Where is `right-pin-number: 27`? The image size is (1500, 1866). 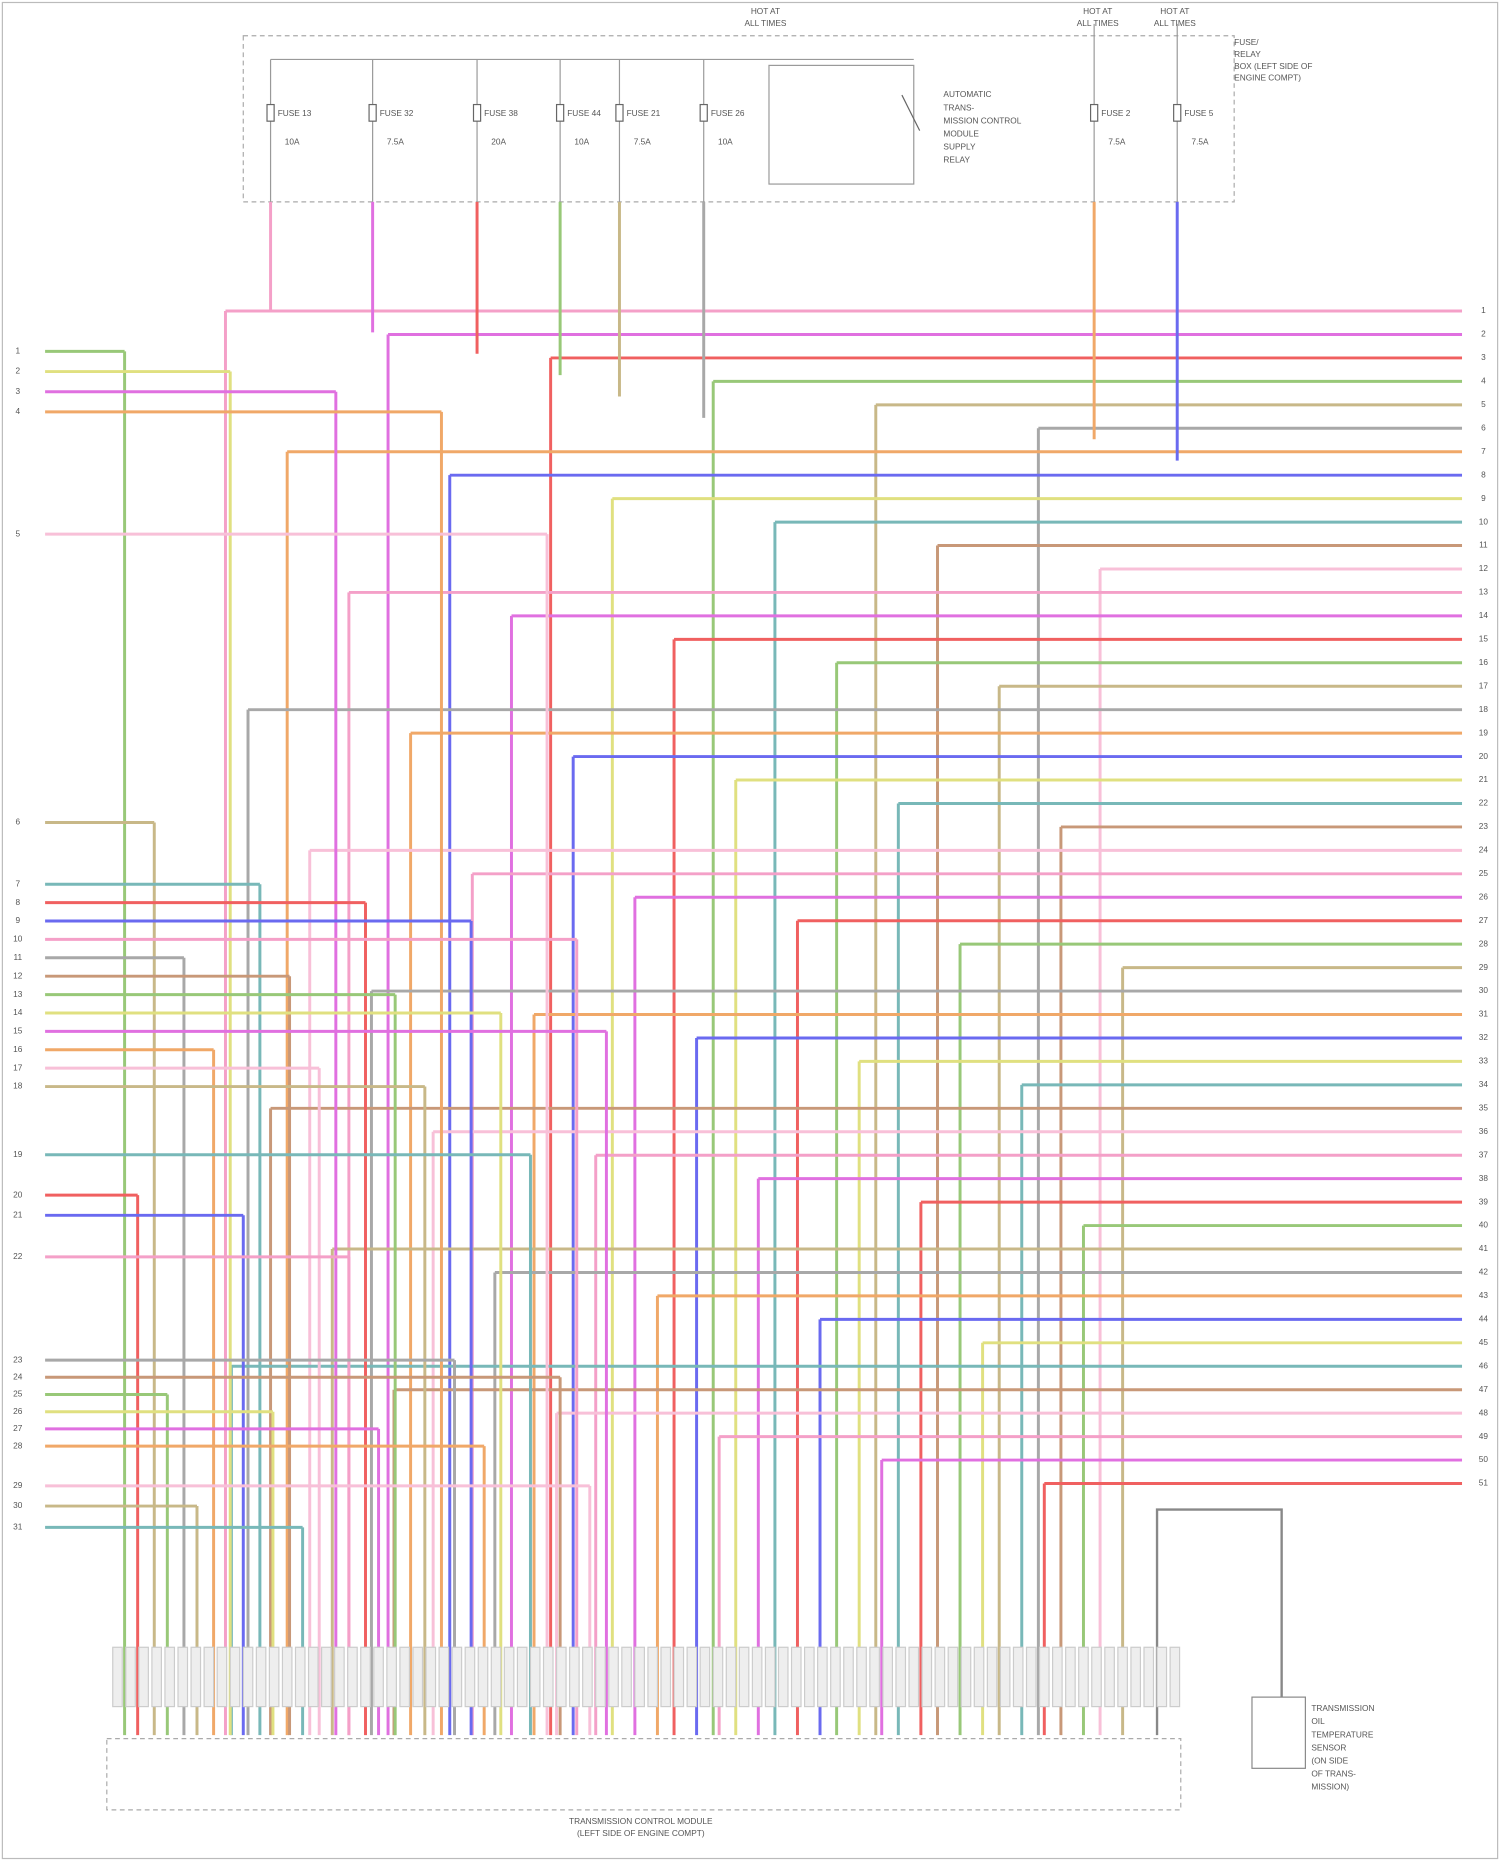
right-pin-number: 27 is located at coordinates (1484, 920).